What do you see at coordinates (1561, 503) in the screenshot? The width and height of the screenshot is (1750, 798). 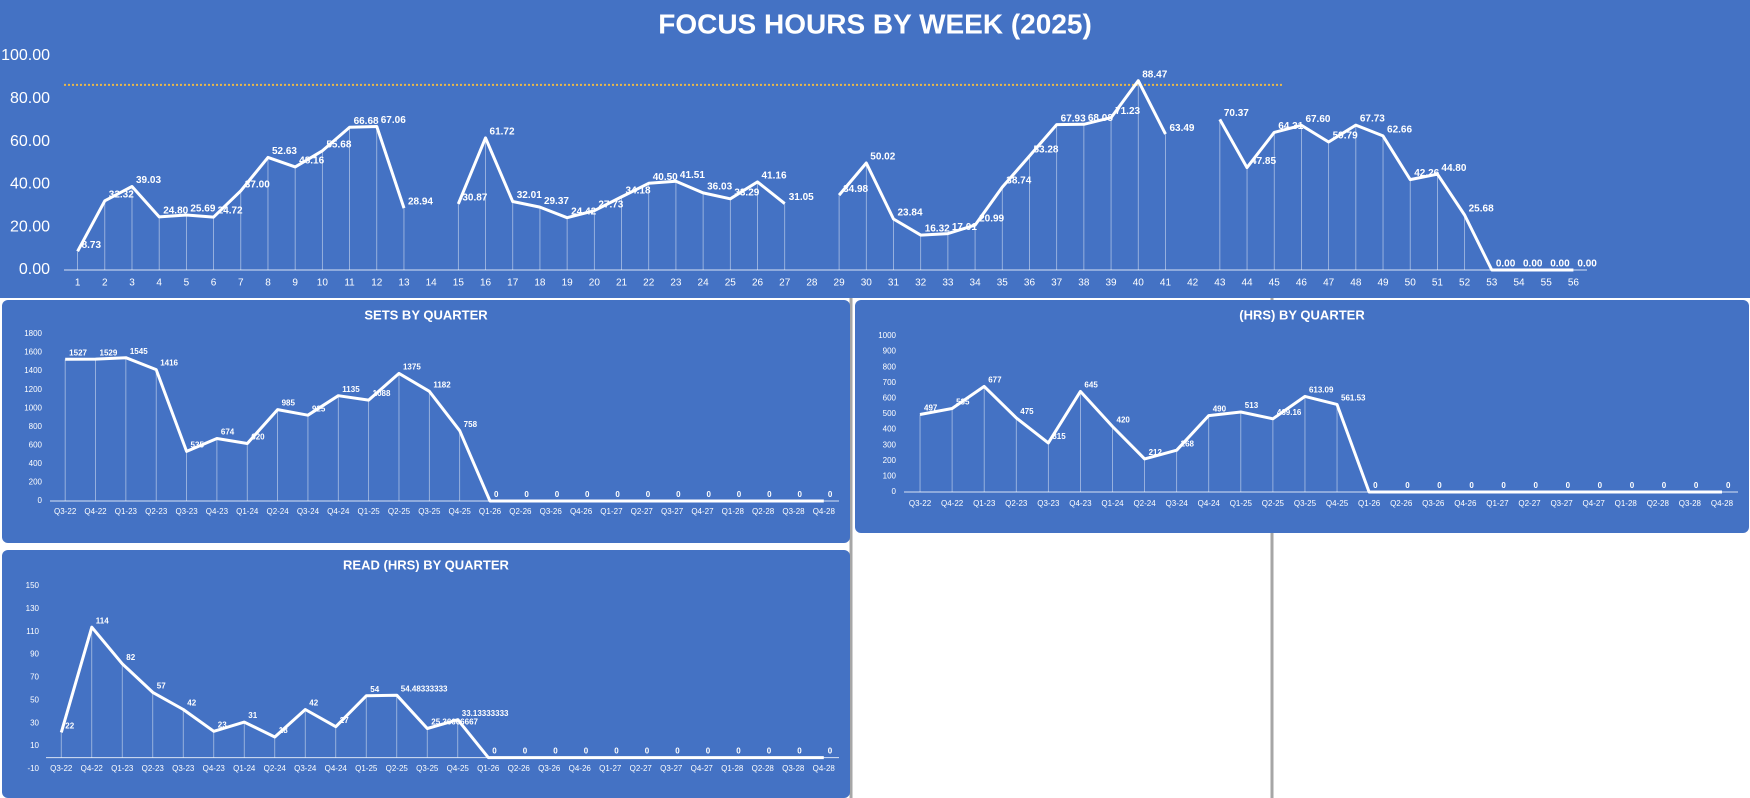 I see `x-tick-label: Q3-27` at bounding box center [1561, 503].